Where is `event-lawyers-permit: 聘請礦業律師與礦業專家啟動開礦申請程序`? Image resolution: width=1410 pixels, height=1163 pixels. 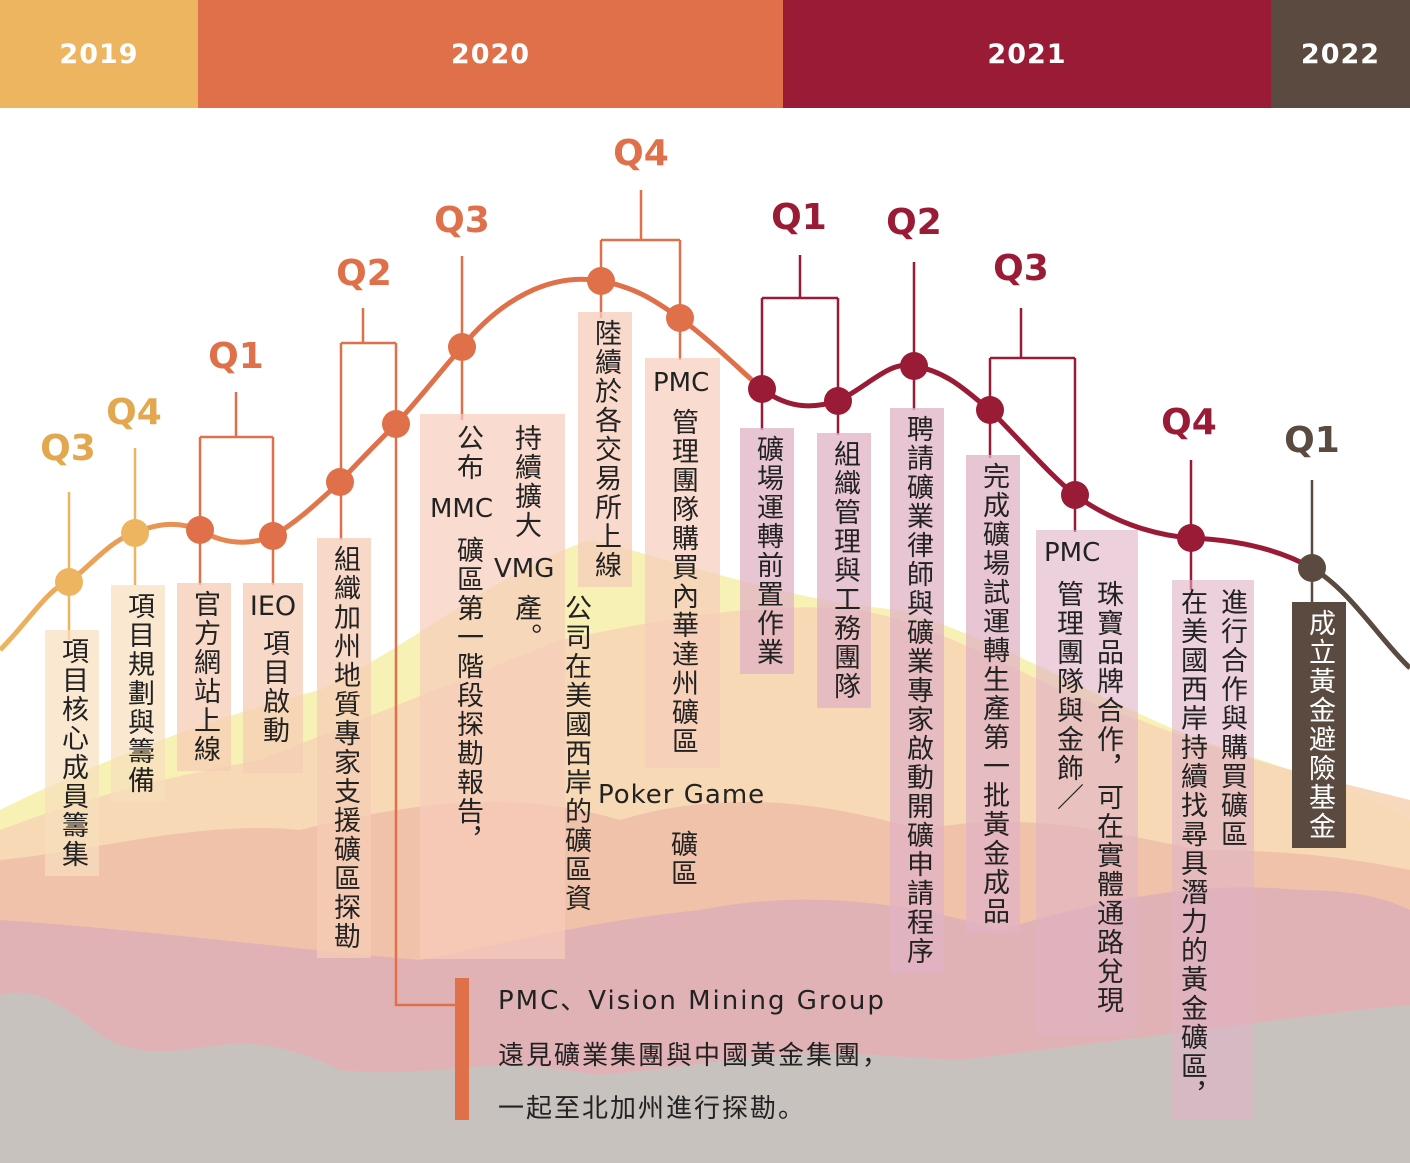
event-lawyers-permit: 聘請礦業律師與礦業專家啟動開礦申請程序 is located at coordinates (917, 690).